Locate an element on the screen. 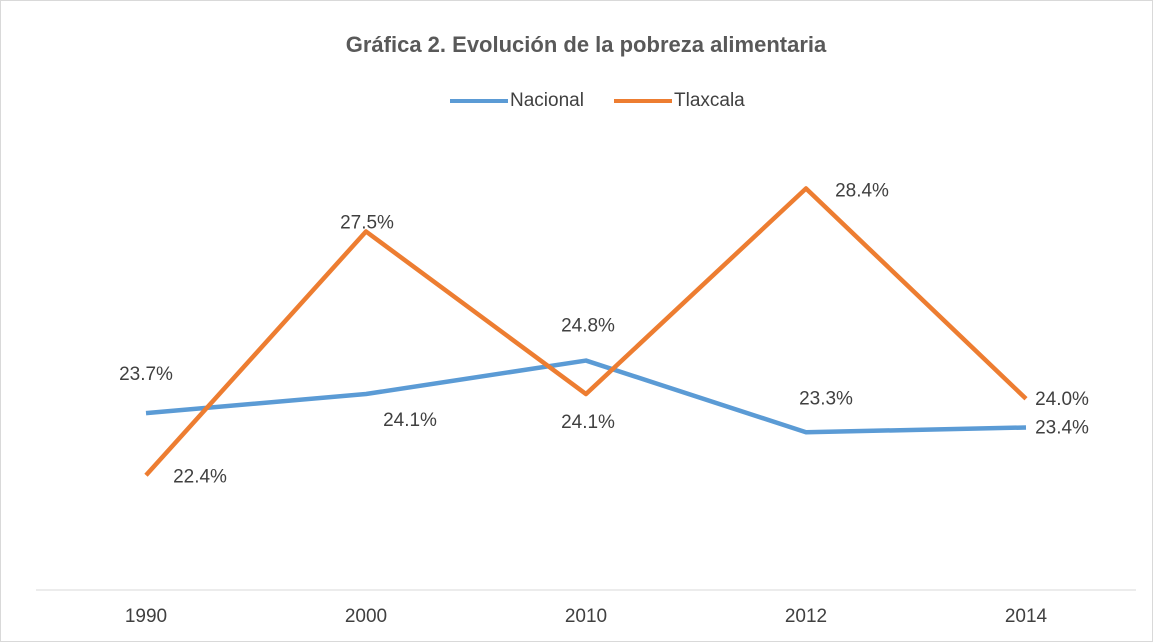 This screenshot has width=1153, height=642. data-label: 28.4% is located at coordinates (862, 190).